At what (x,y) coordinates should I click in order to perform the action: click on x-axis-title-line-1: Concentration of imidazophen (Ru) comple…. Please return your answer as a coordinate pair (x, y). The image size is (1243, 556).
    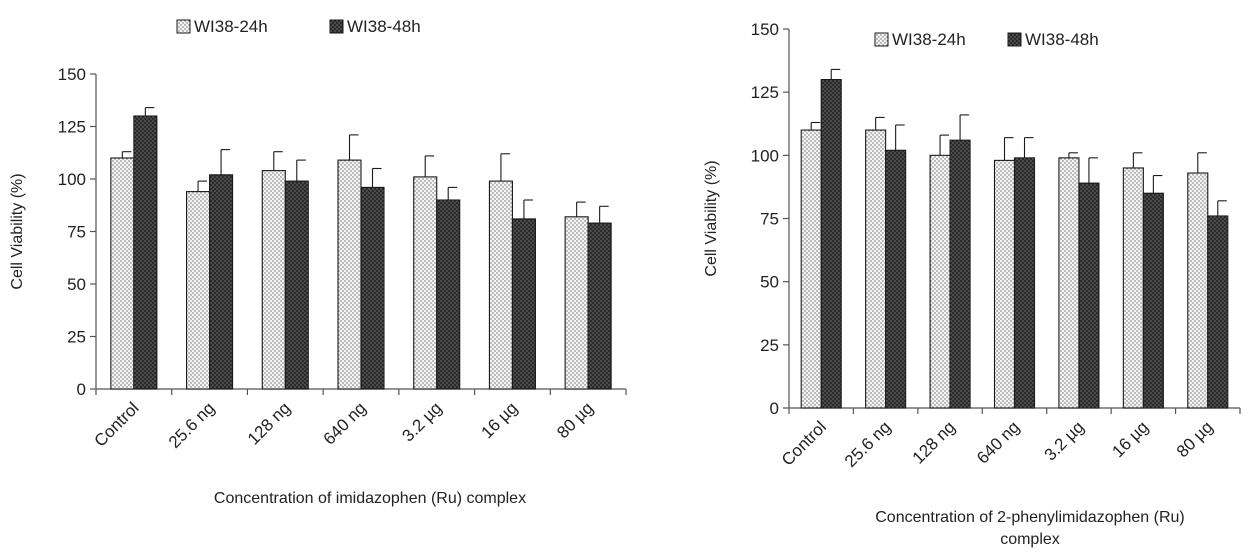
    Looking at the image, I should click on (370, 498).